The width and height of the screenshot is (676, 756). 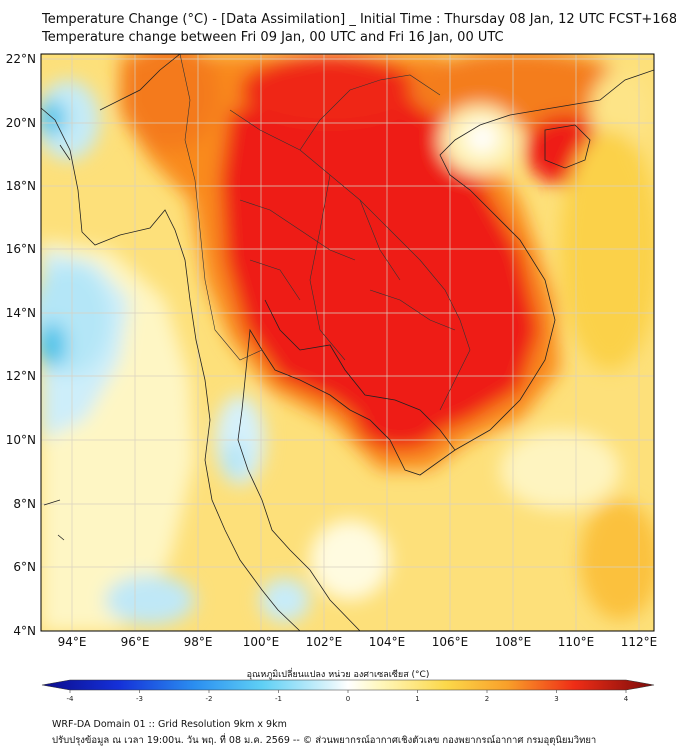 What do you see at coordinates (21, 249) in the screenshot?
I see `lat-label: 16°N` at bounding box center [21, 249].